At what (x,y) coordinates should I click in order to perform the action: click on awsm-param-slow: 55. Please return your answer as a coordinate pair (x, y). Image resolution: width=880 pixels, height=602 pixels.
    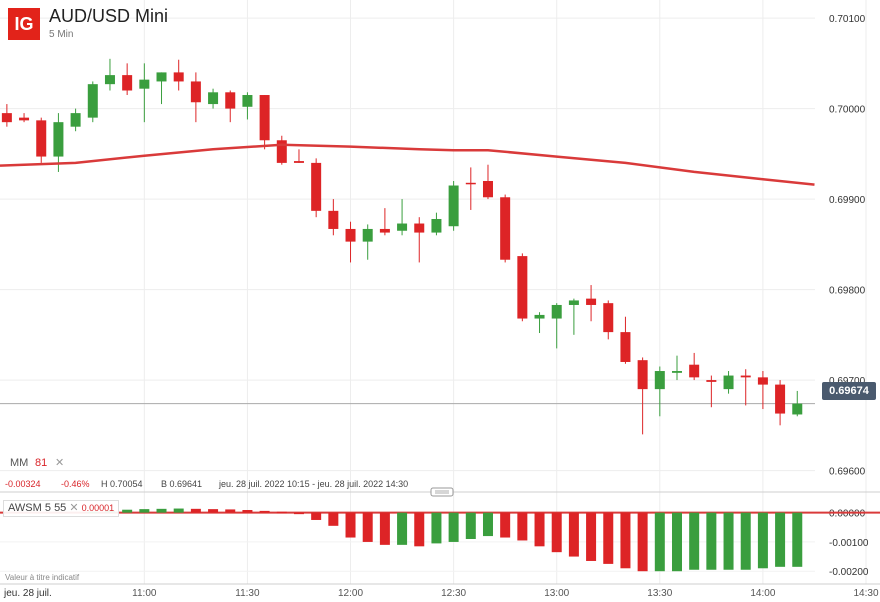
    Looking at the image, I should click on (60, 508).